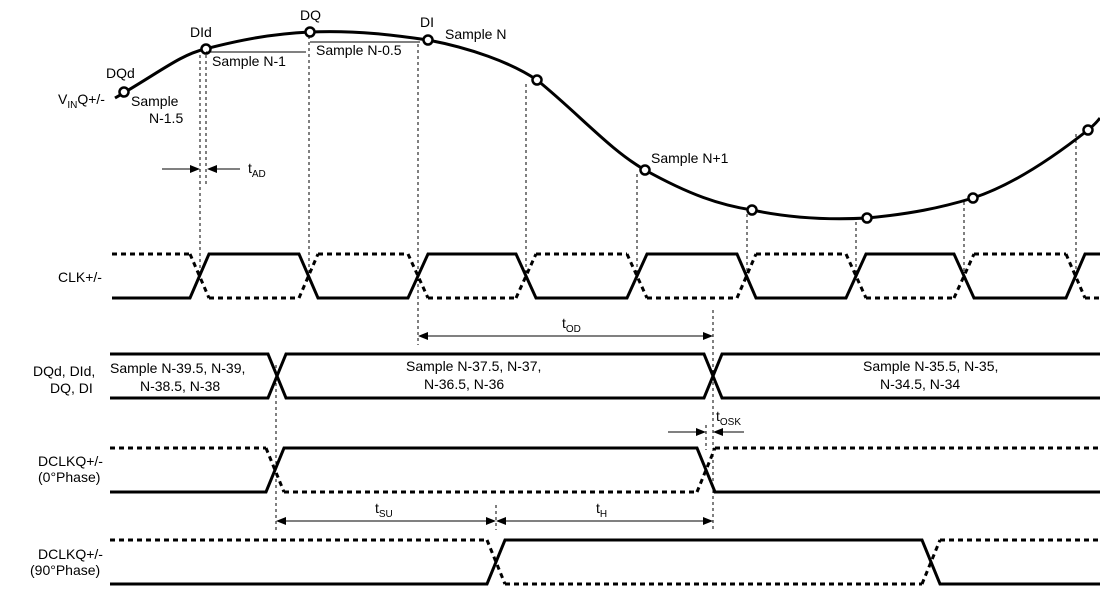 Image resolution: width=1100 pixels, height=590 pixels. I want to click on tod-marker, so click(565, 336).